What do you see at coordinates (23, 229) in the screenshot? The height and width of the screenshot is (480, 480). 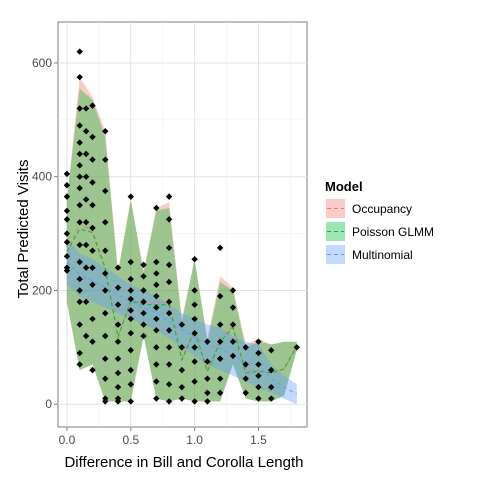 I see `y-axis-title: Total Predicted Visits` at bounding box center [23, 229].